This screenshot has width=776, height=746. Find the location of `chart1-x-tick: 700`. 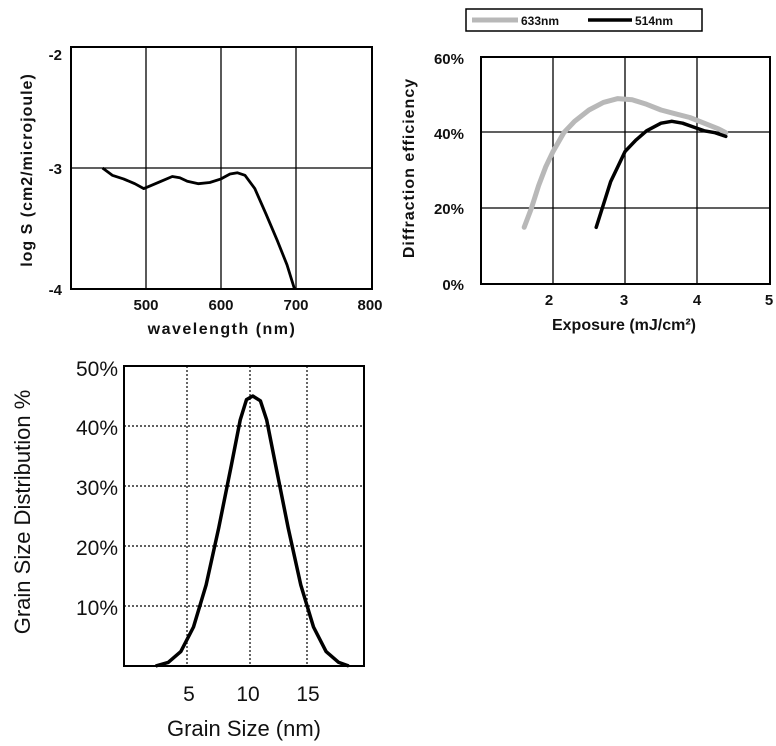

chart1-x-tick: 700 is located at coordinates (295, 305).